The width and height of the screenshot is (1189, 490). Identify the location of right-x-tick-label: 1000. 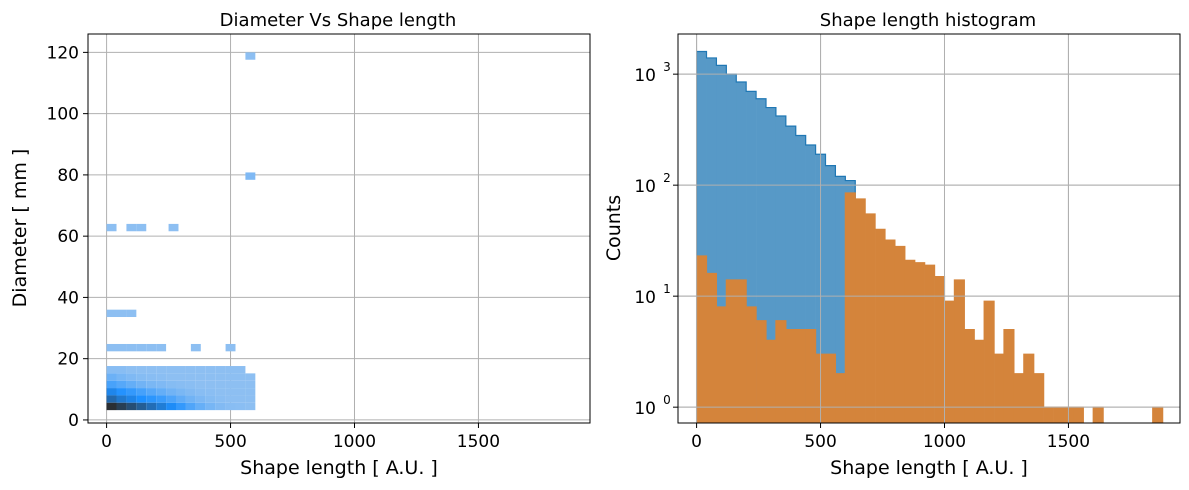
(944, 442).